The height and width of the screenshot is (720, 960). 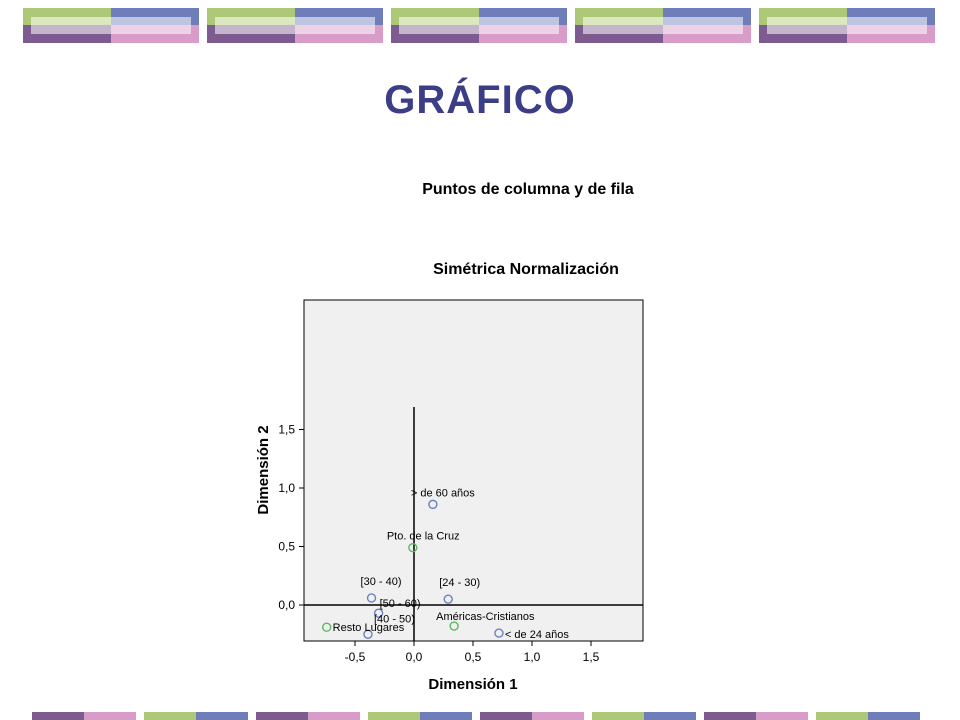 What do you see at coordinates (528, 189) in the screenshot?
I see `chart-title: Puntos de columna y de fila` at bounding box center [528, 189].